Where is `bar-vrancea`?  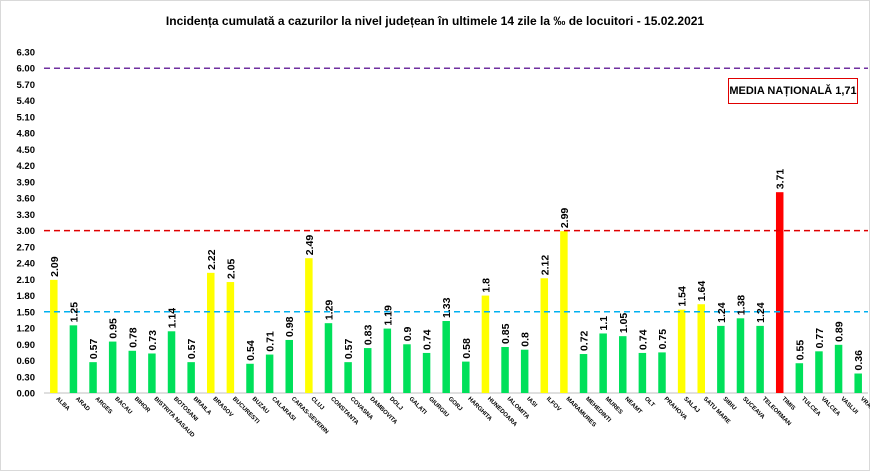 bar-vrancea is located at coordinates (858, 383).